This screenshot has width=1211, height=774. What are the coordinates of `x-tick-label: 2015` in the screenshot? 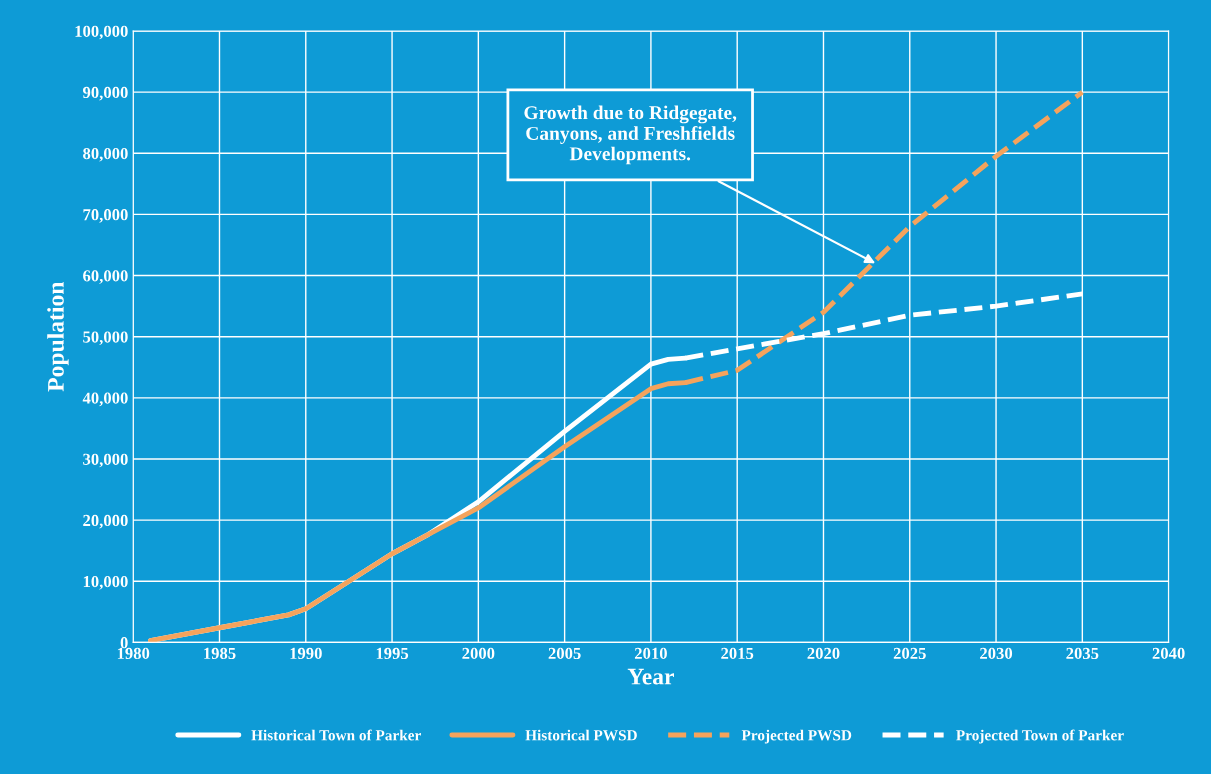 It's located at (737, 653).